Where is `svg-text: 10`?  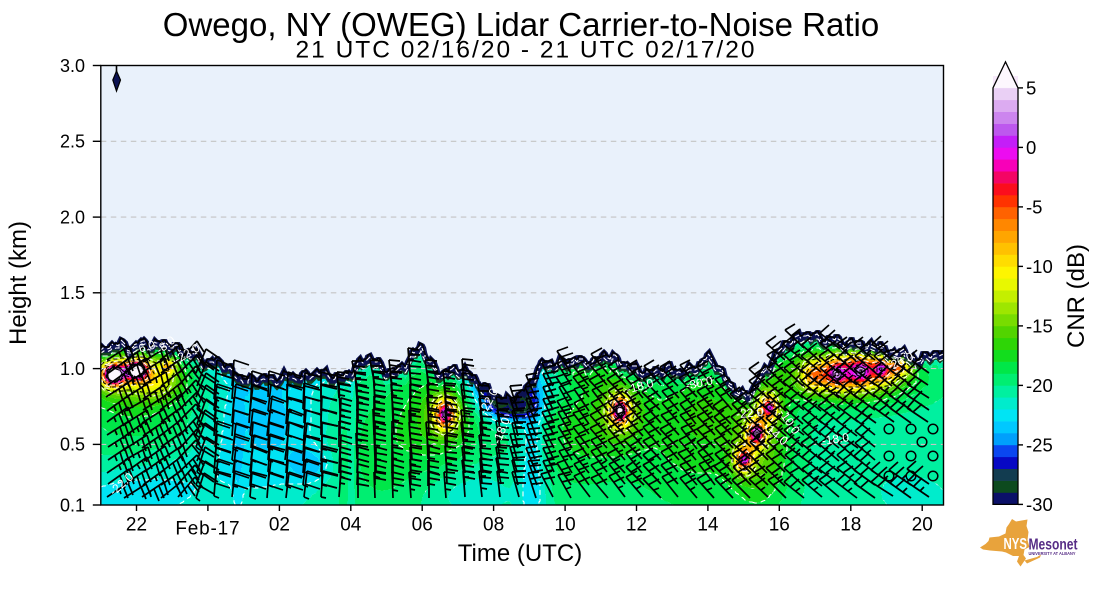
svg-text: 10 is located at coordinates (565, 524).